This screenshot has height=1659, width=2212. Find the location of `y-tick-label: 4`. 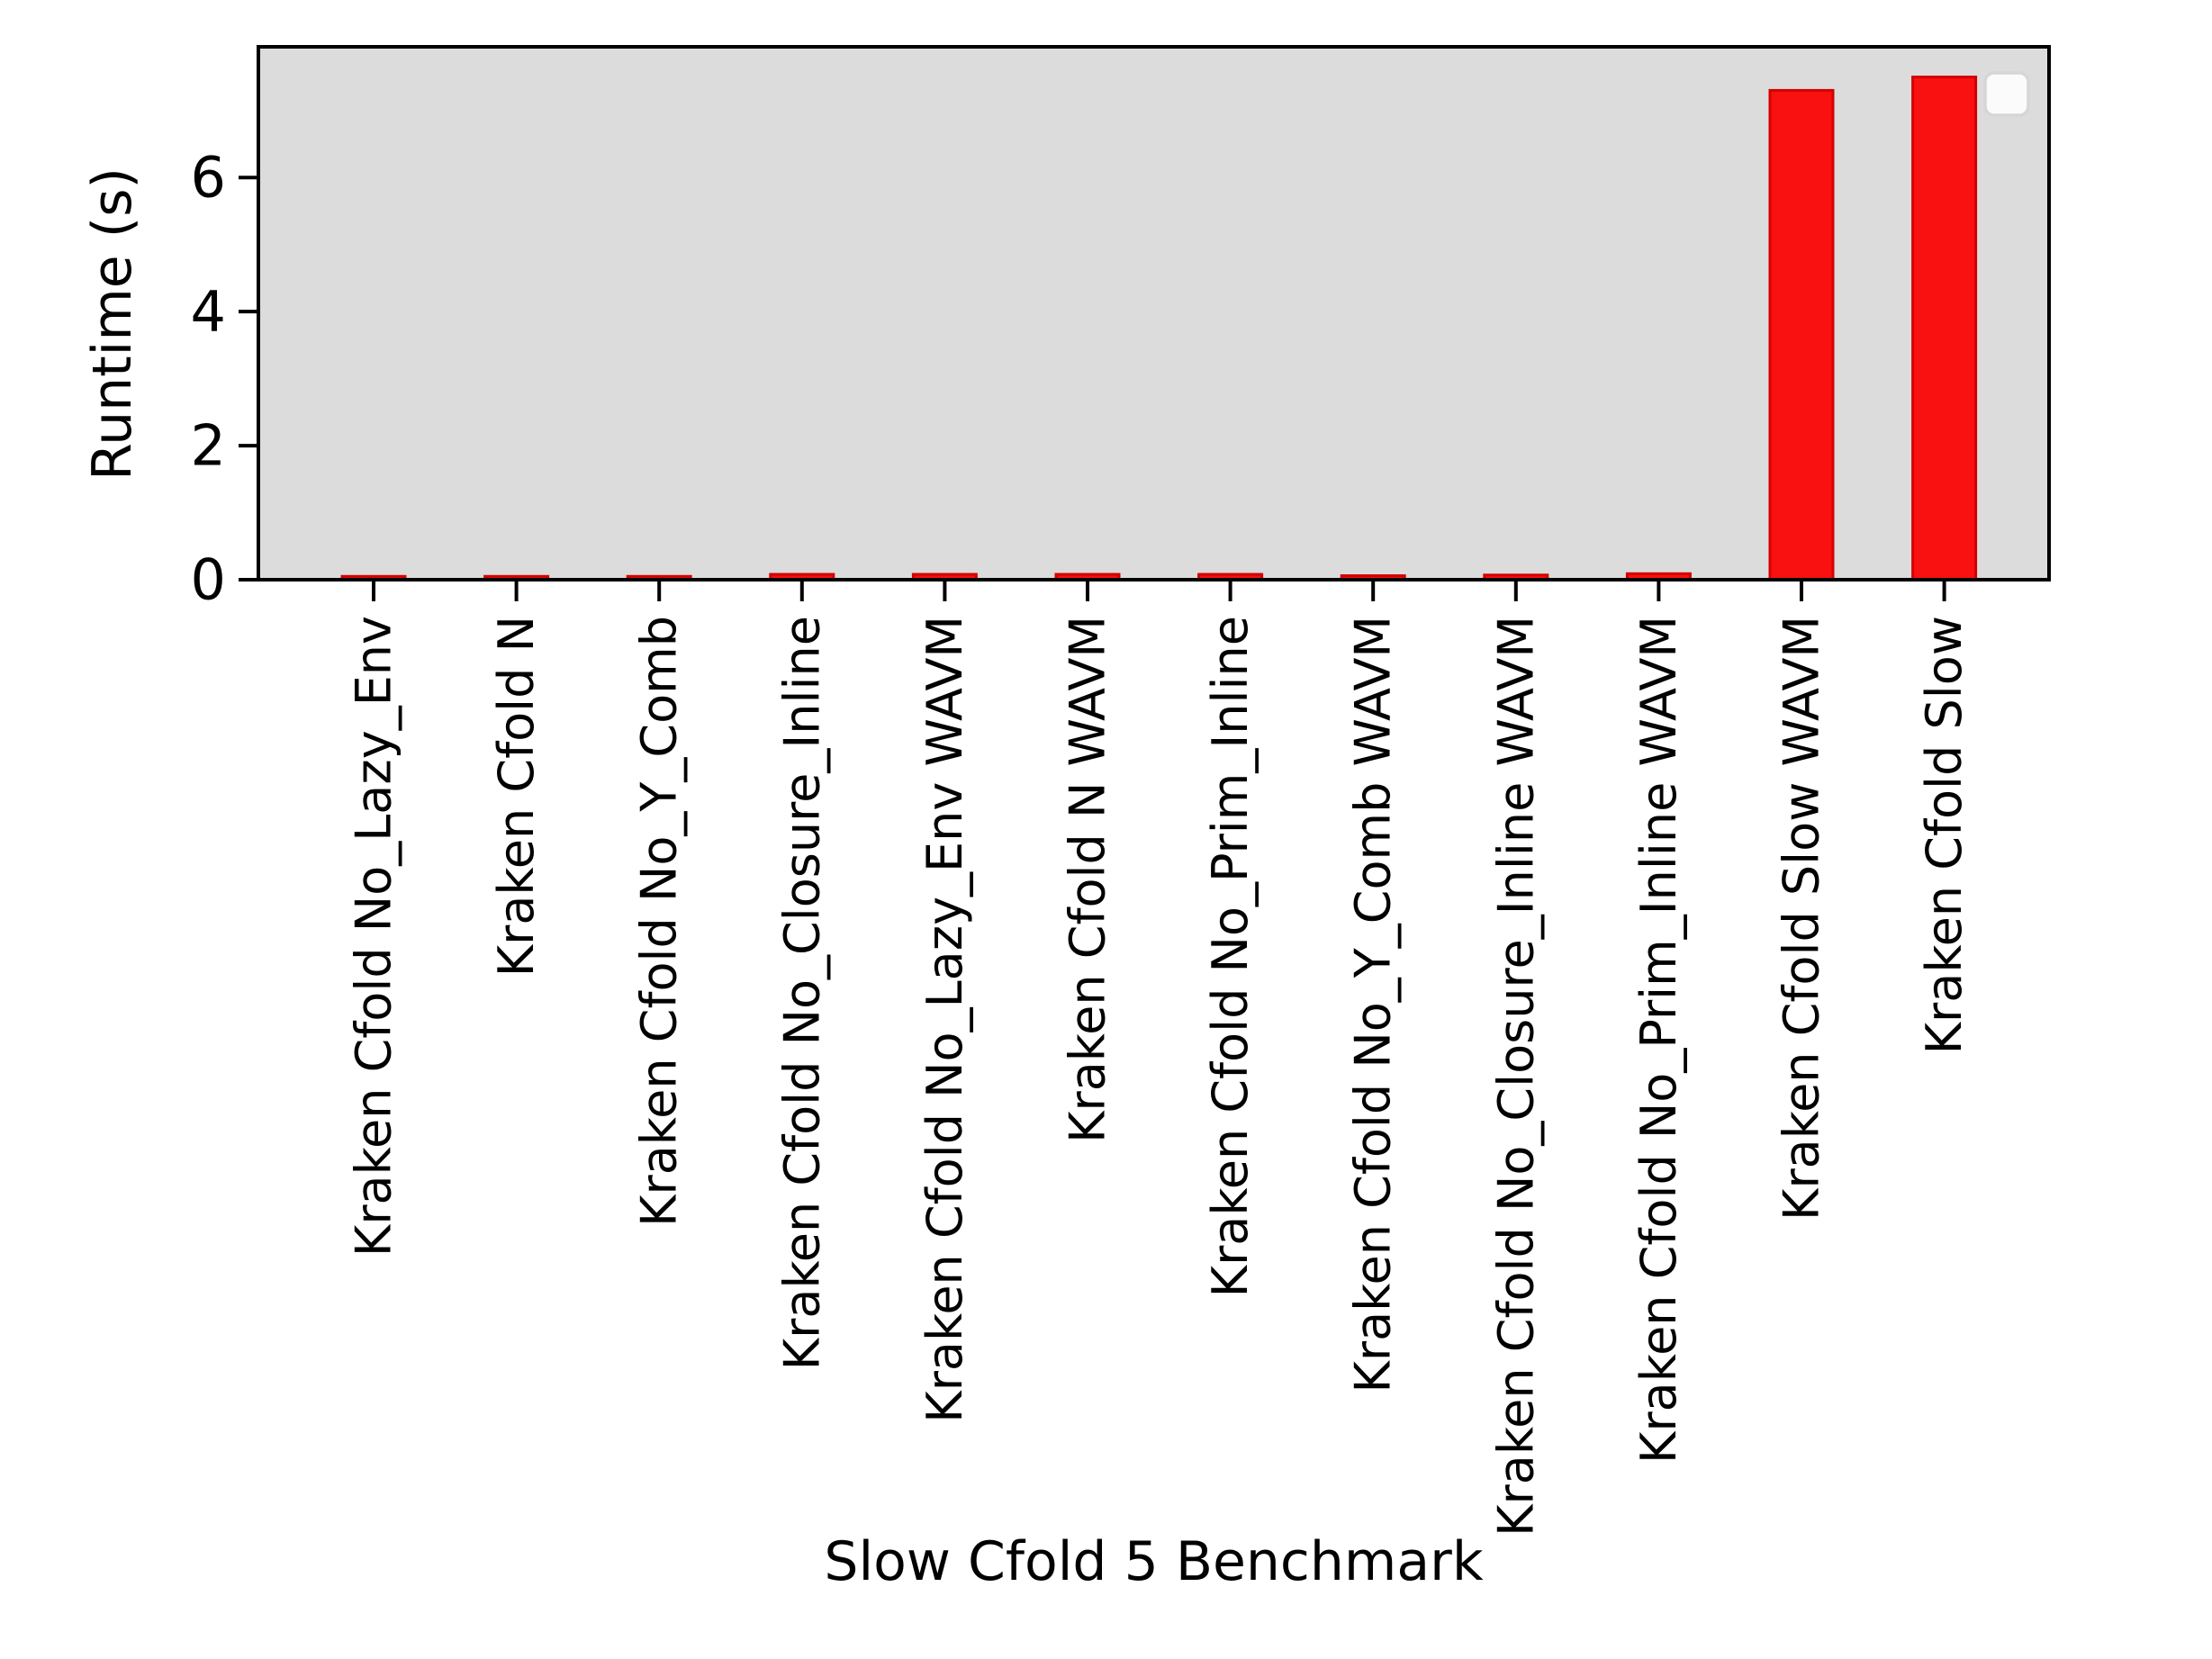

y-tick-label: 4 is located at coordinates (208, 312).